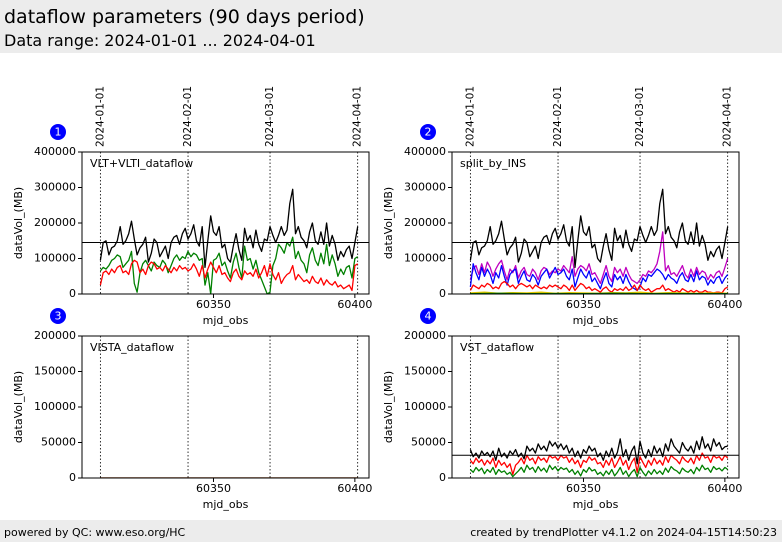 This screenshot has height=542, width=782. Describe the element at coordinates (728, 116) in the screenshot. I see `chart-2-date-label-4: 2024-04-01` at that location.